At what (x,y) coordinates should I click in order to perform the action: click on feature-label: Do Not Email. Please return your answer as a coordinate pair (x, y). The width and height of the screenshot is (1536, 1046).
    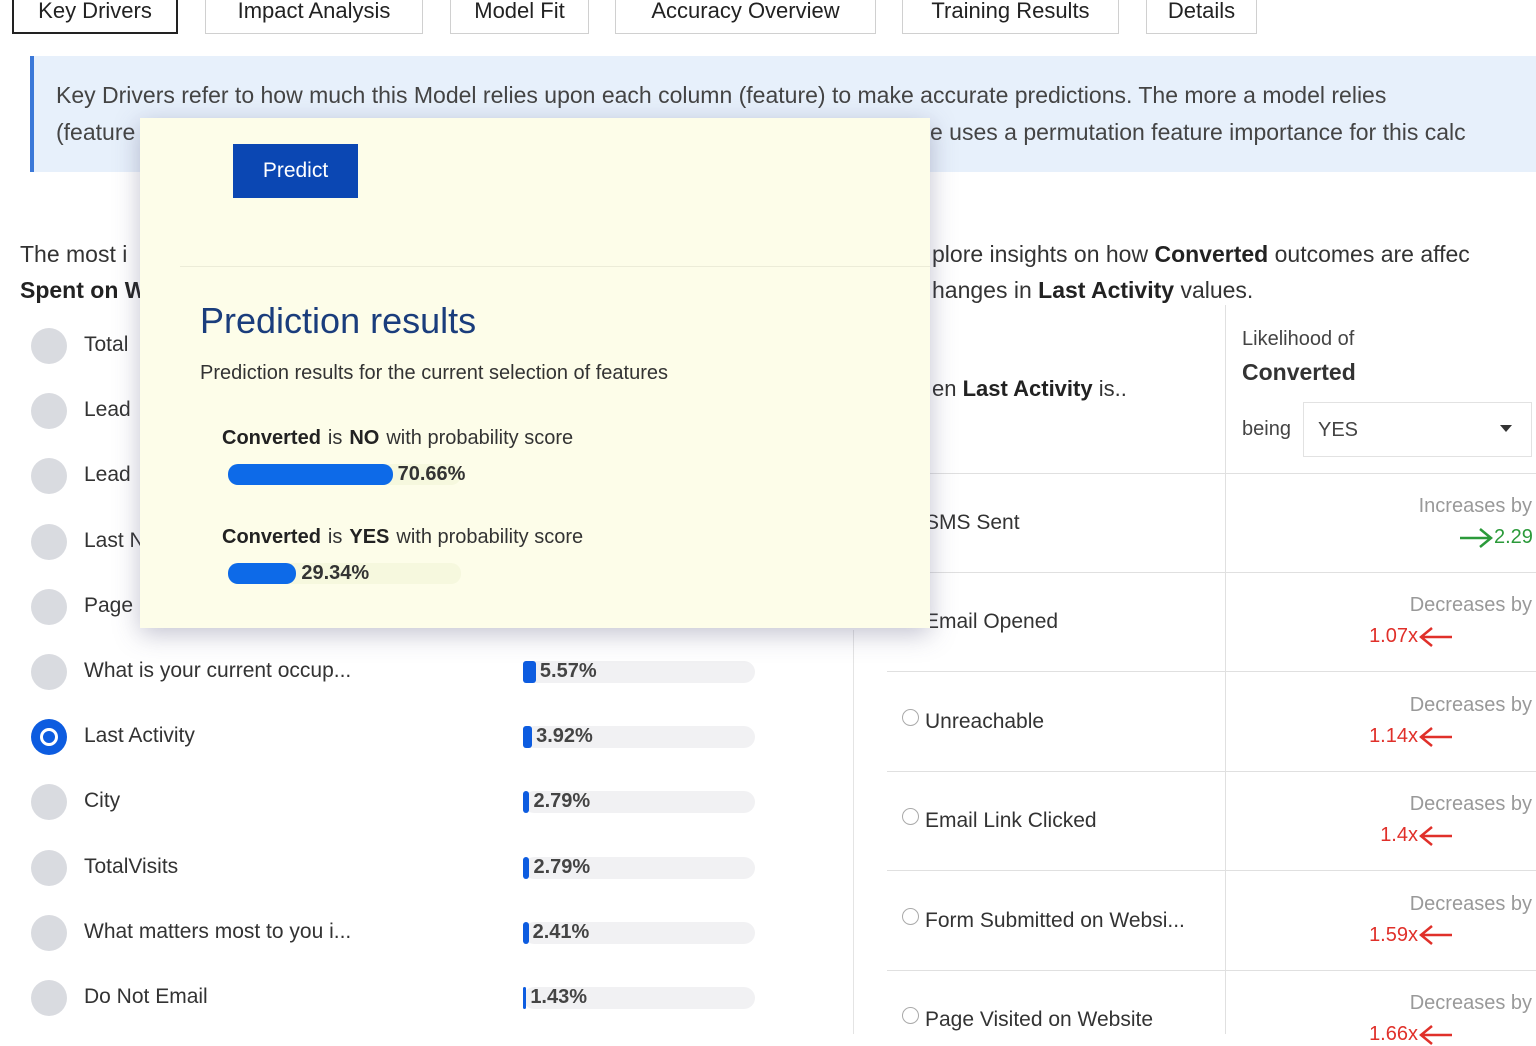
    Looking at the image, I should click on (146, 996).